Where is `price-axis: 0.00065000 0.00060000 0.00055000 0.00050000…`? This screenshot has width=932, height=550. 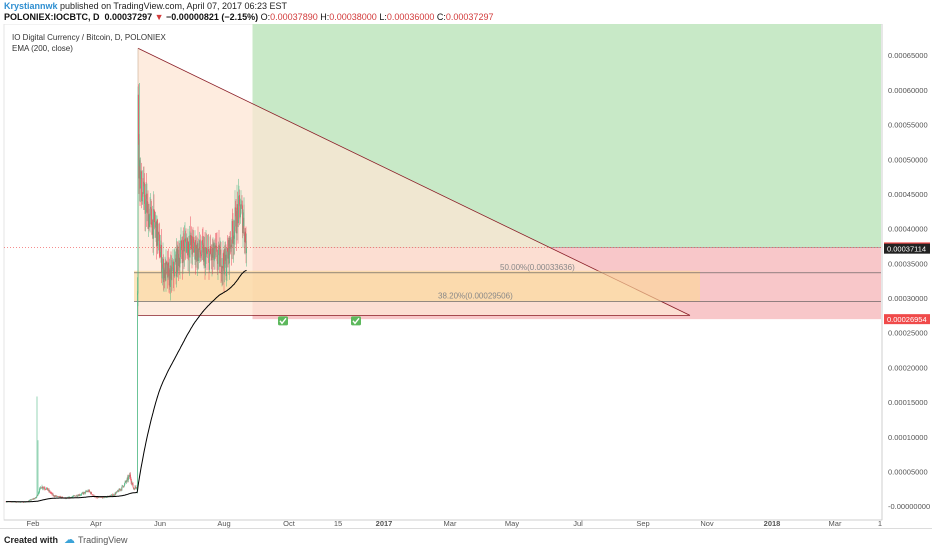 price-axis: 0.00065000 0.00060000 0.00055000 0.00050000… is located at coordinates (905, 272).